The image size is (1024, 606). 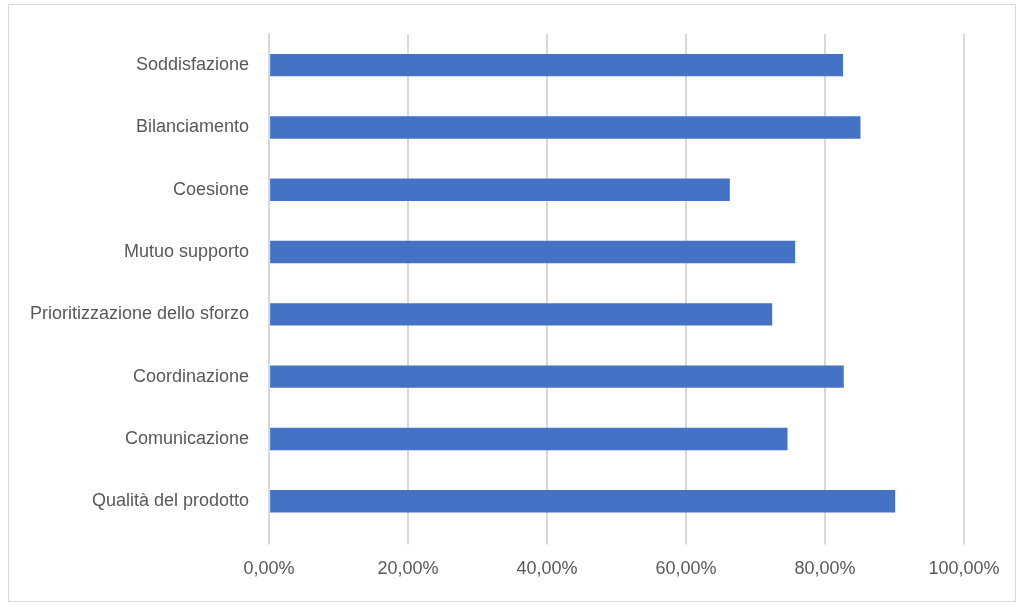 What do you see at coordinates (140, 313) in the screenshot?
I see `y-tick-label: Prioritizzazione dello sforzo` at bounding box center [140, 313].